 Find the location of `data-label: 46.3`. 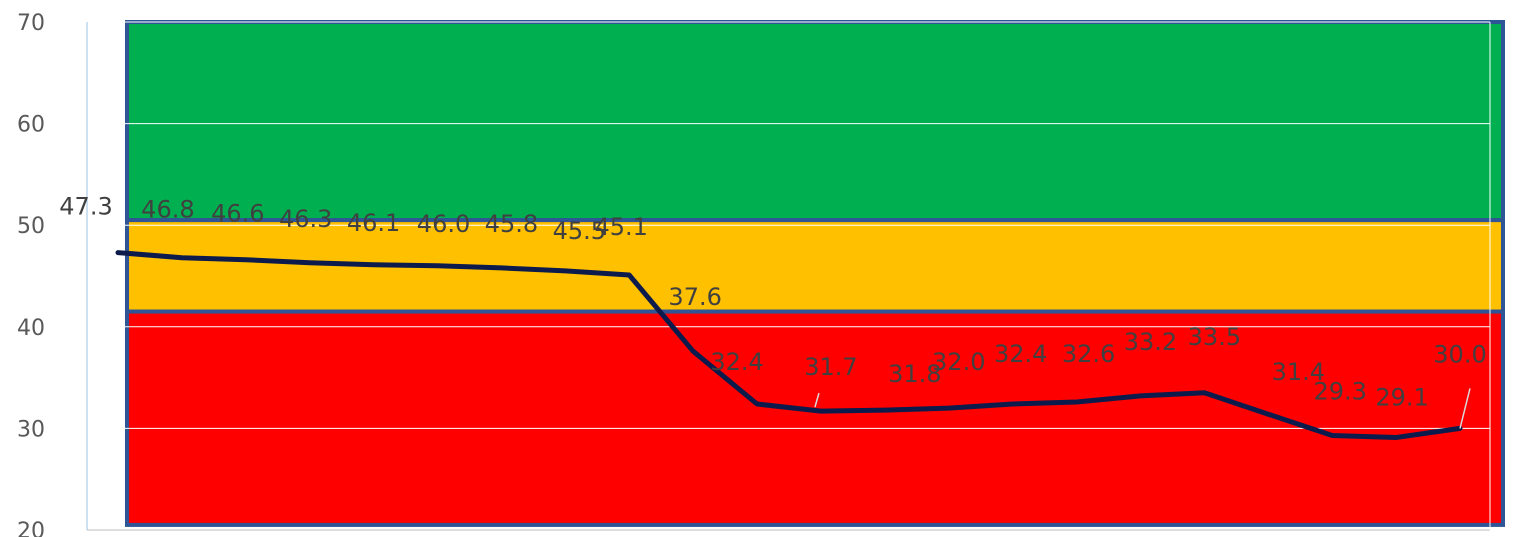

data-label: 46.3 is located at coordinates (305, 219).